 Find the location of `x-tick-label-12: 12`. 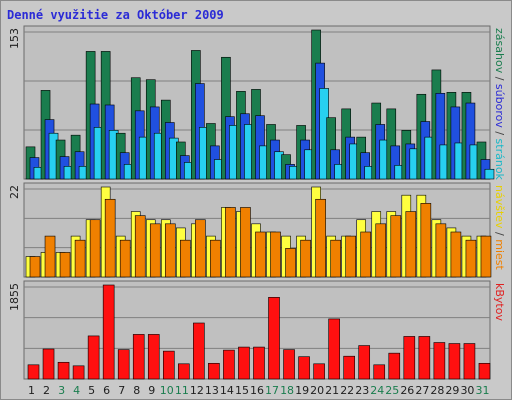

x-tick-label-12: 12 is located at coordinates (197, 390).